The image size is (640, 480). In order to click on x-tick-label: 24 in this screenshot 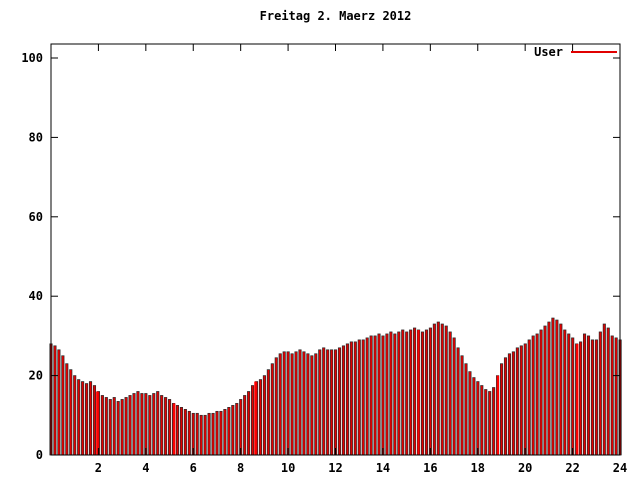, I will do `click(620, 468)`.